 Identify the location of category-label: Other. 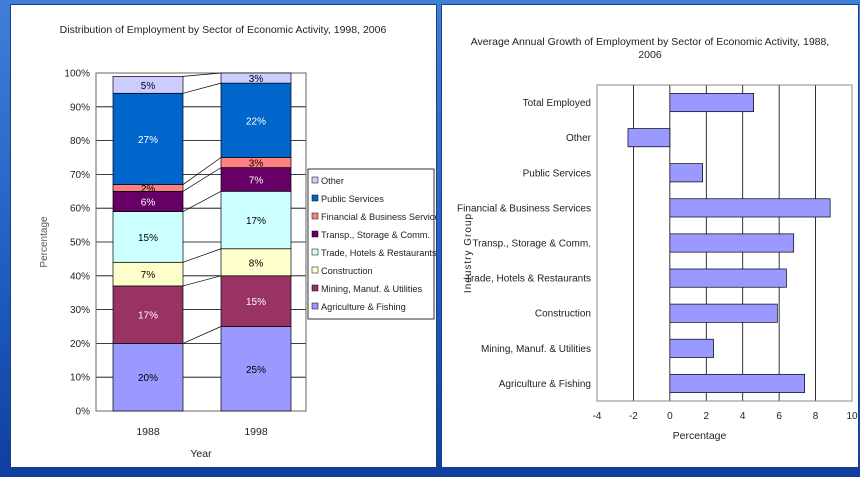
(579, 138).